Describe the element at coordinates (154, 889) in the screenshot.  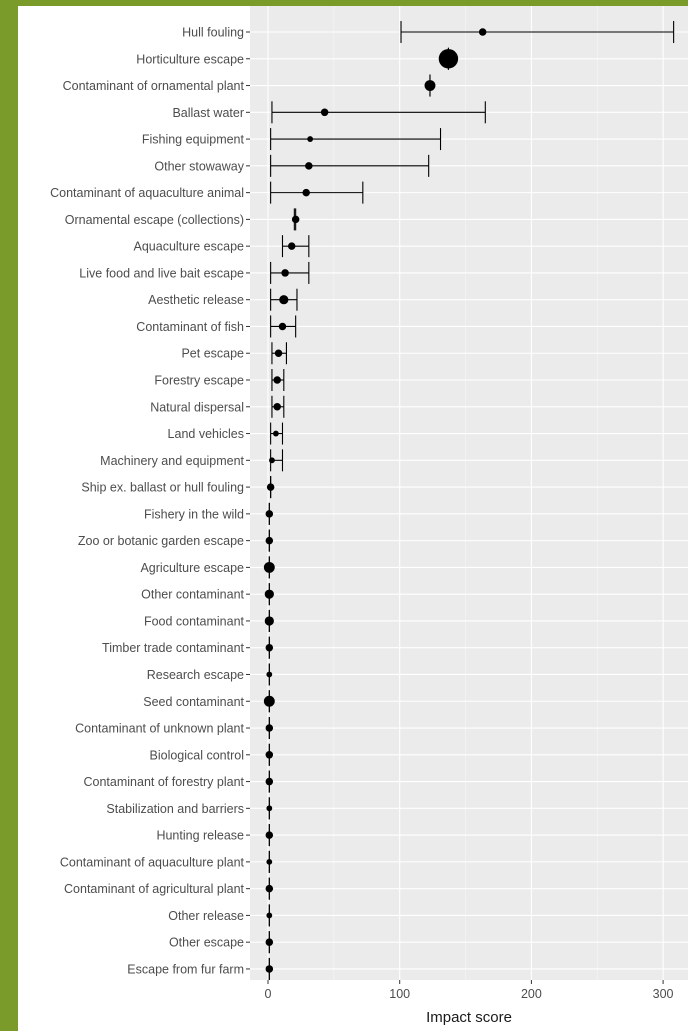
I see `y-tick-label: Contaminant of agricultural plant` at that location.